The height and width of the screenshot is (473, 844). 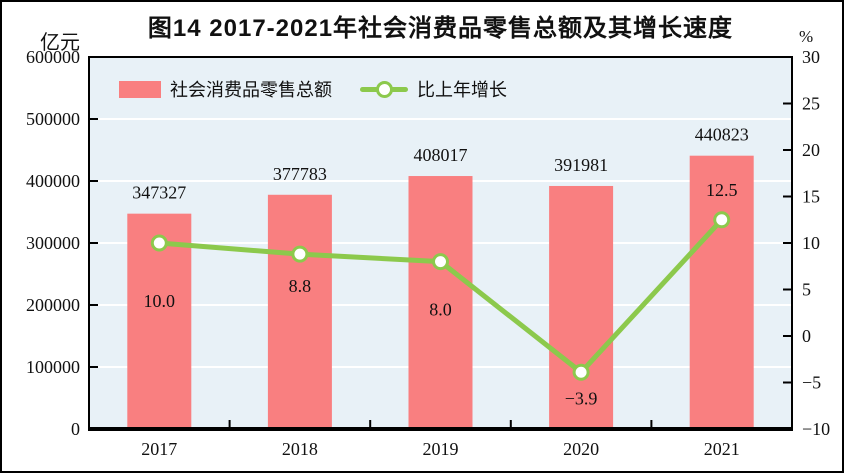 What do you see at coordinates (806, 336) in the screenshot?
I see `right-axis-tick-label: 0` at bounding box center [806, 336].